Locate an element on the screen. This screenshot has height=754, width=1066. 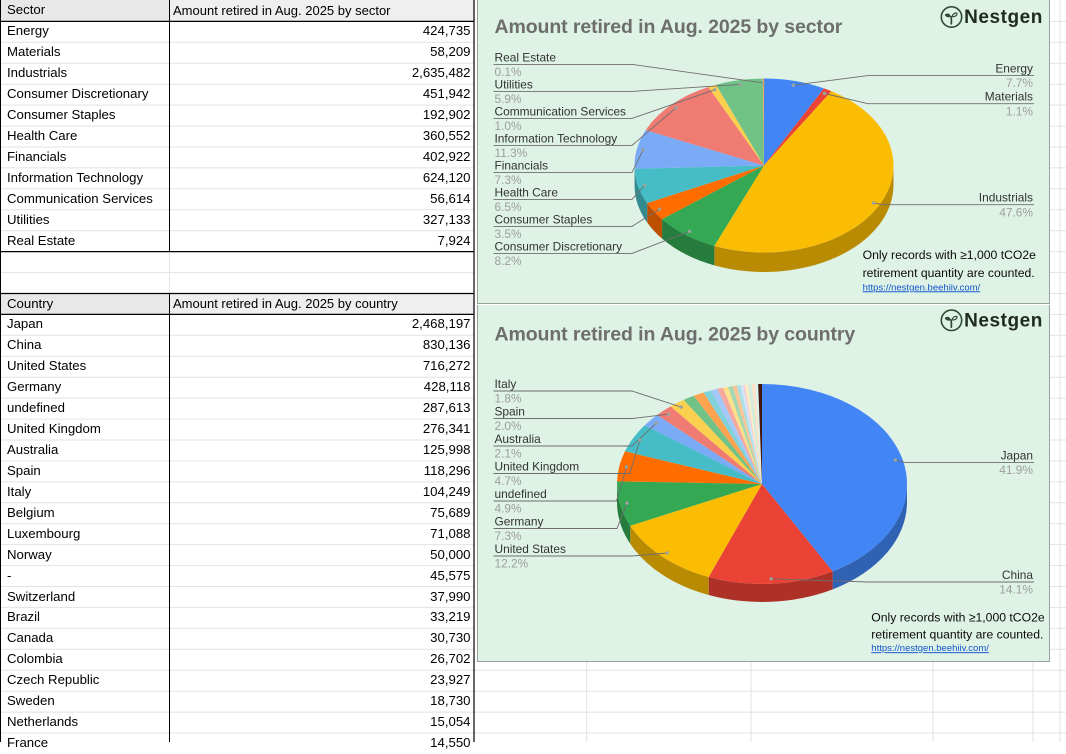
svg-text: Utilities is located at coordinates (514, 84).